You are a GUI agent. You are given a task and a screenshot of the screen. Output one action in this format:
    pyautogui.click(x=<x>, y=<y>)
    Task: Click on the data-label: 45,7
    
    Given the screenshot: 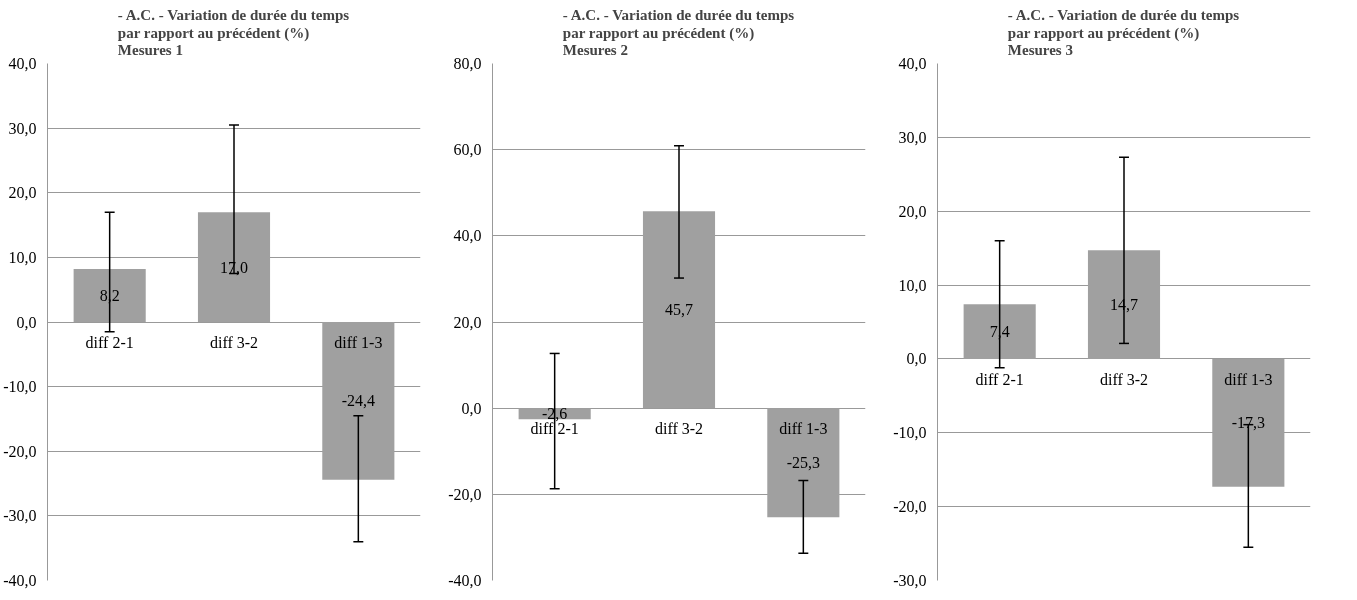 What is the action you would take?
    pyautogui.click(x=679, y=310)
    